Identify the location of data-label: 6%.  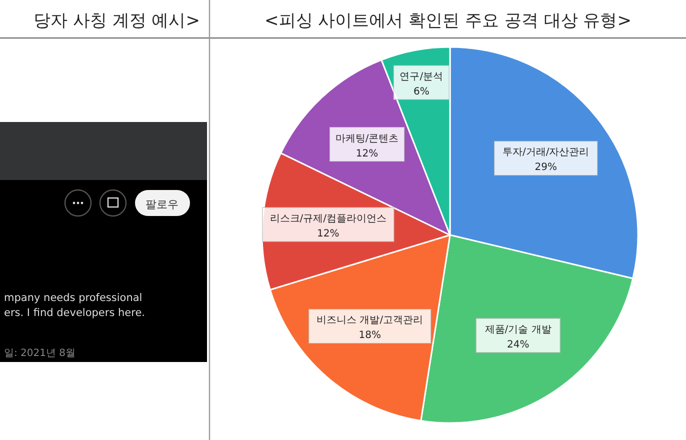
(421, 92).